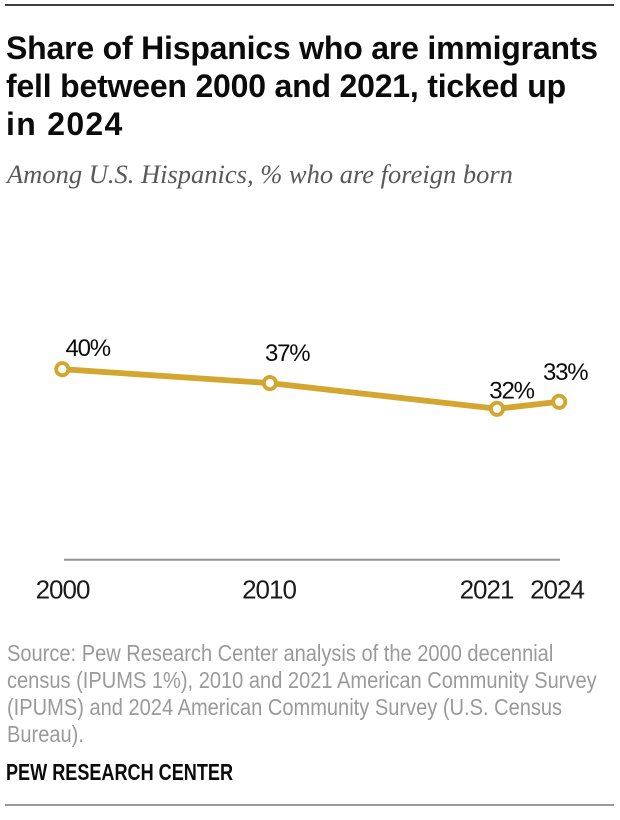 This screenshot has width=620, height=820. I want to click on svg-text: 33%, so click(565, 372).